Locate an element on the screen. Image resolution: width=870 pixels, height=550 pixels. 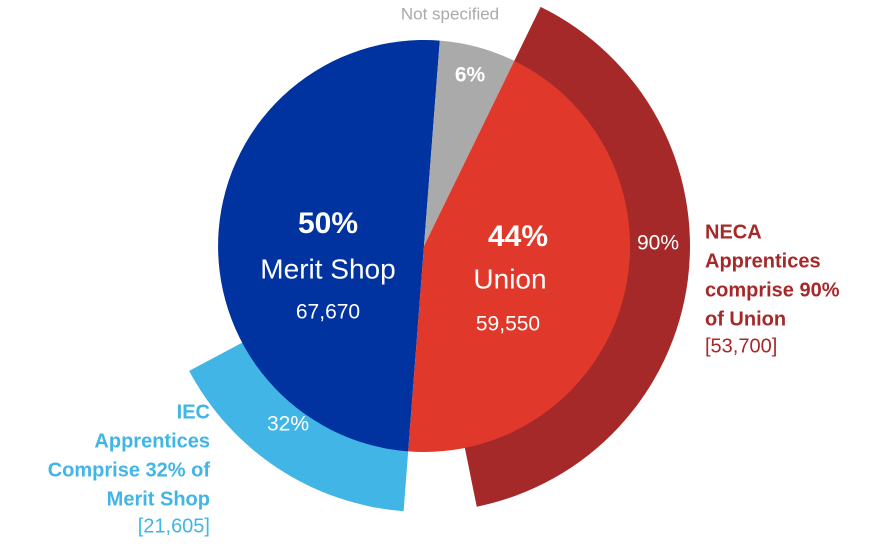
value-label: 44% is located at coordinates (518, 236).